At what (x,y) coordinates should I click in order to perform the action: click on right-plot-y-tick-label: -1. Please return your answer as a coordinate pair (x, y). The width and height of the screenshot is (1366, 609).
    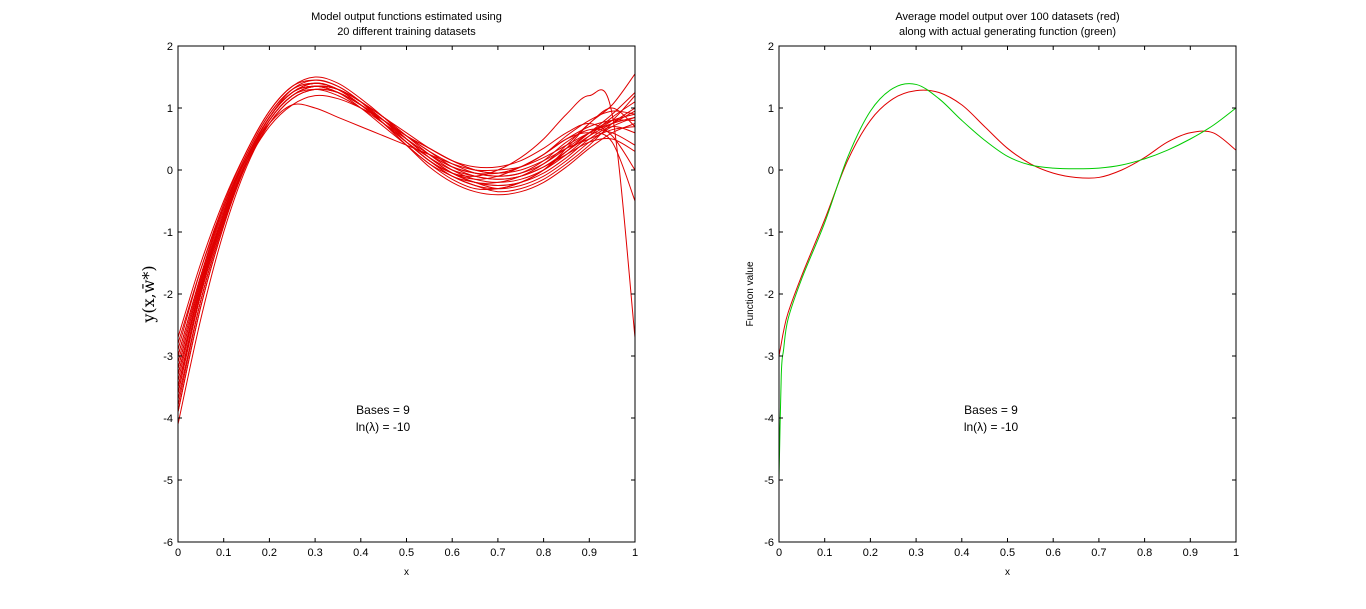
    Looking at the image, I should click on (769, 233).